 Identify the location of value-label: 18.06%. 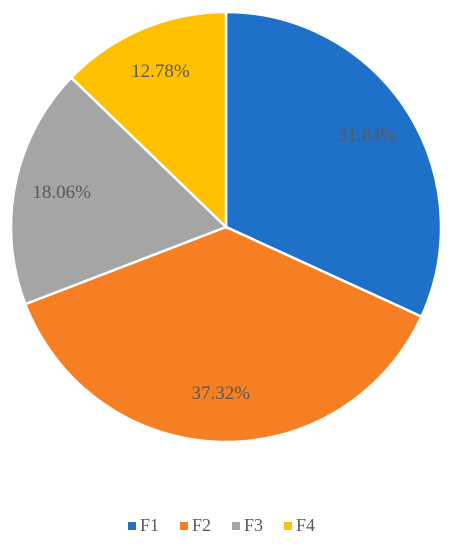
(61, 192).